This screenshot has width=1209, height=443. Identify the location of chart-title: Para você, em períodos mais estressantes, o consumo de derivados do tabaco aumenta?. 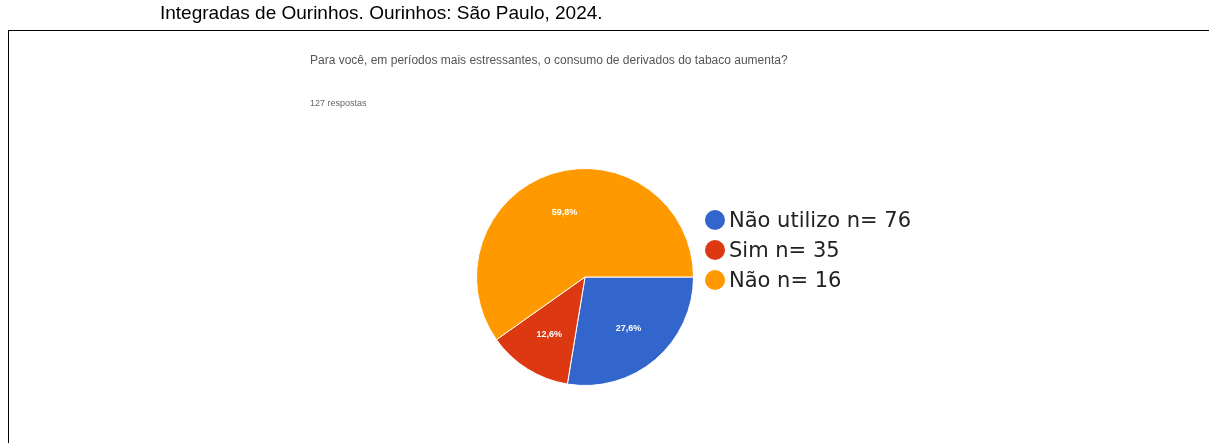
(549, 60).